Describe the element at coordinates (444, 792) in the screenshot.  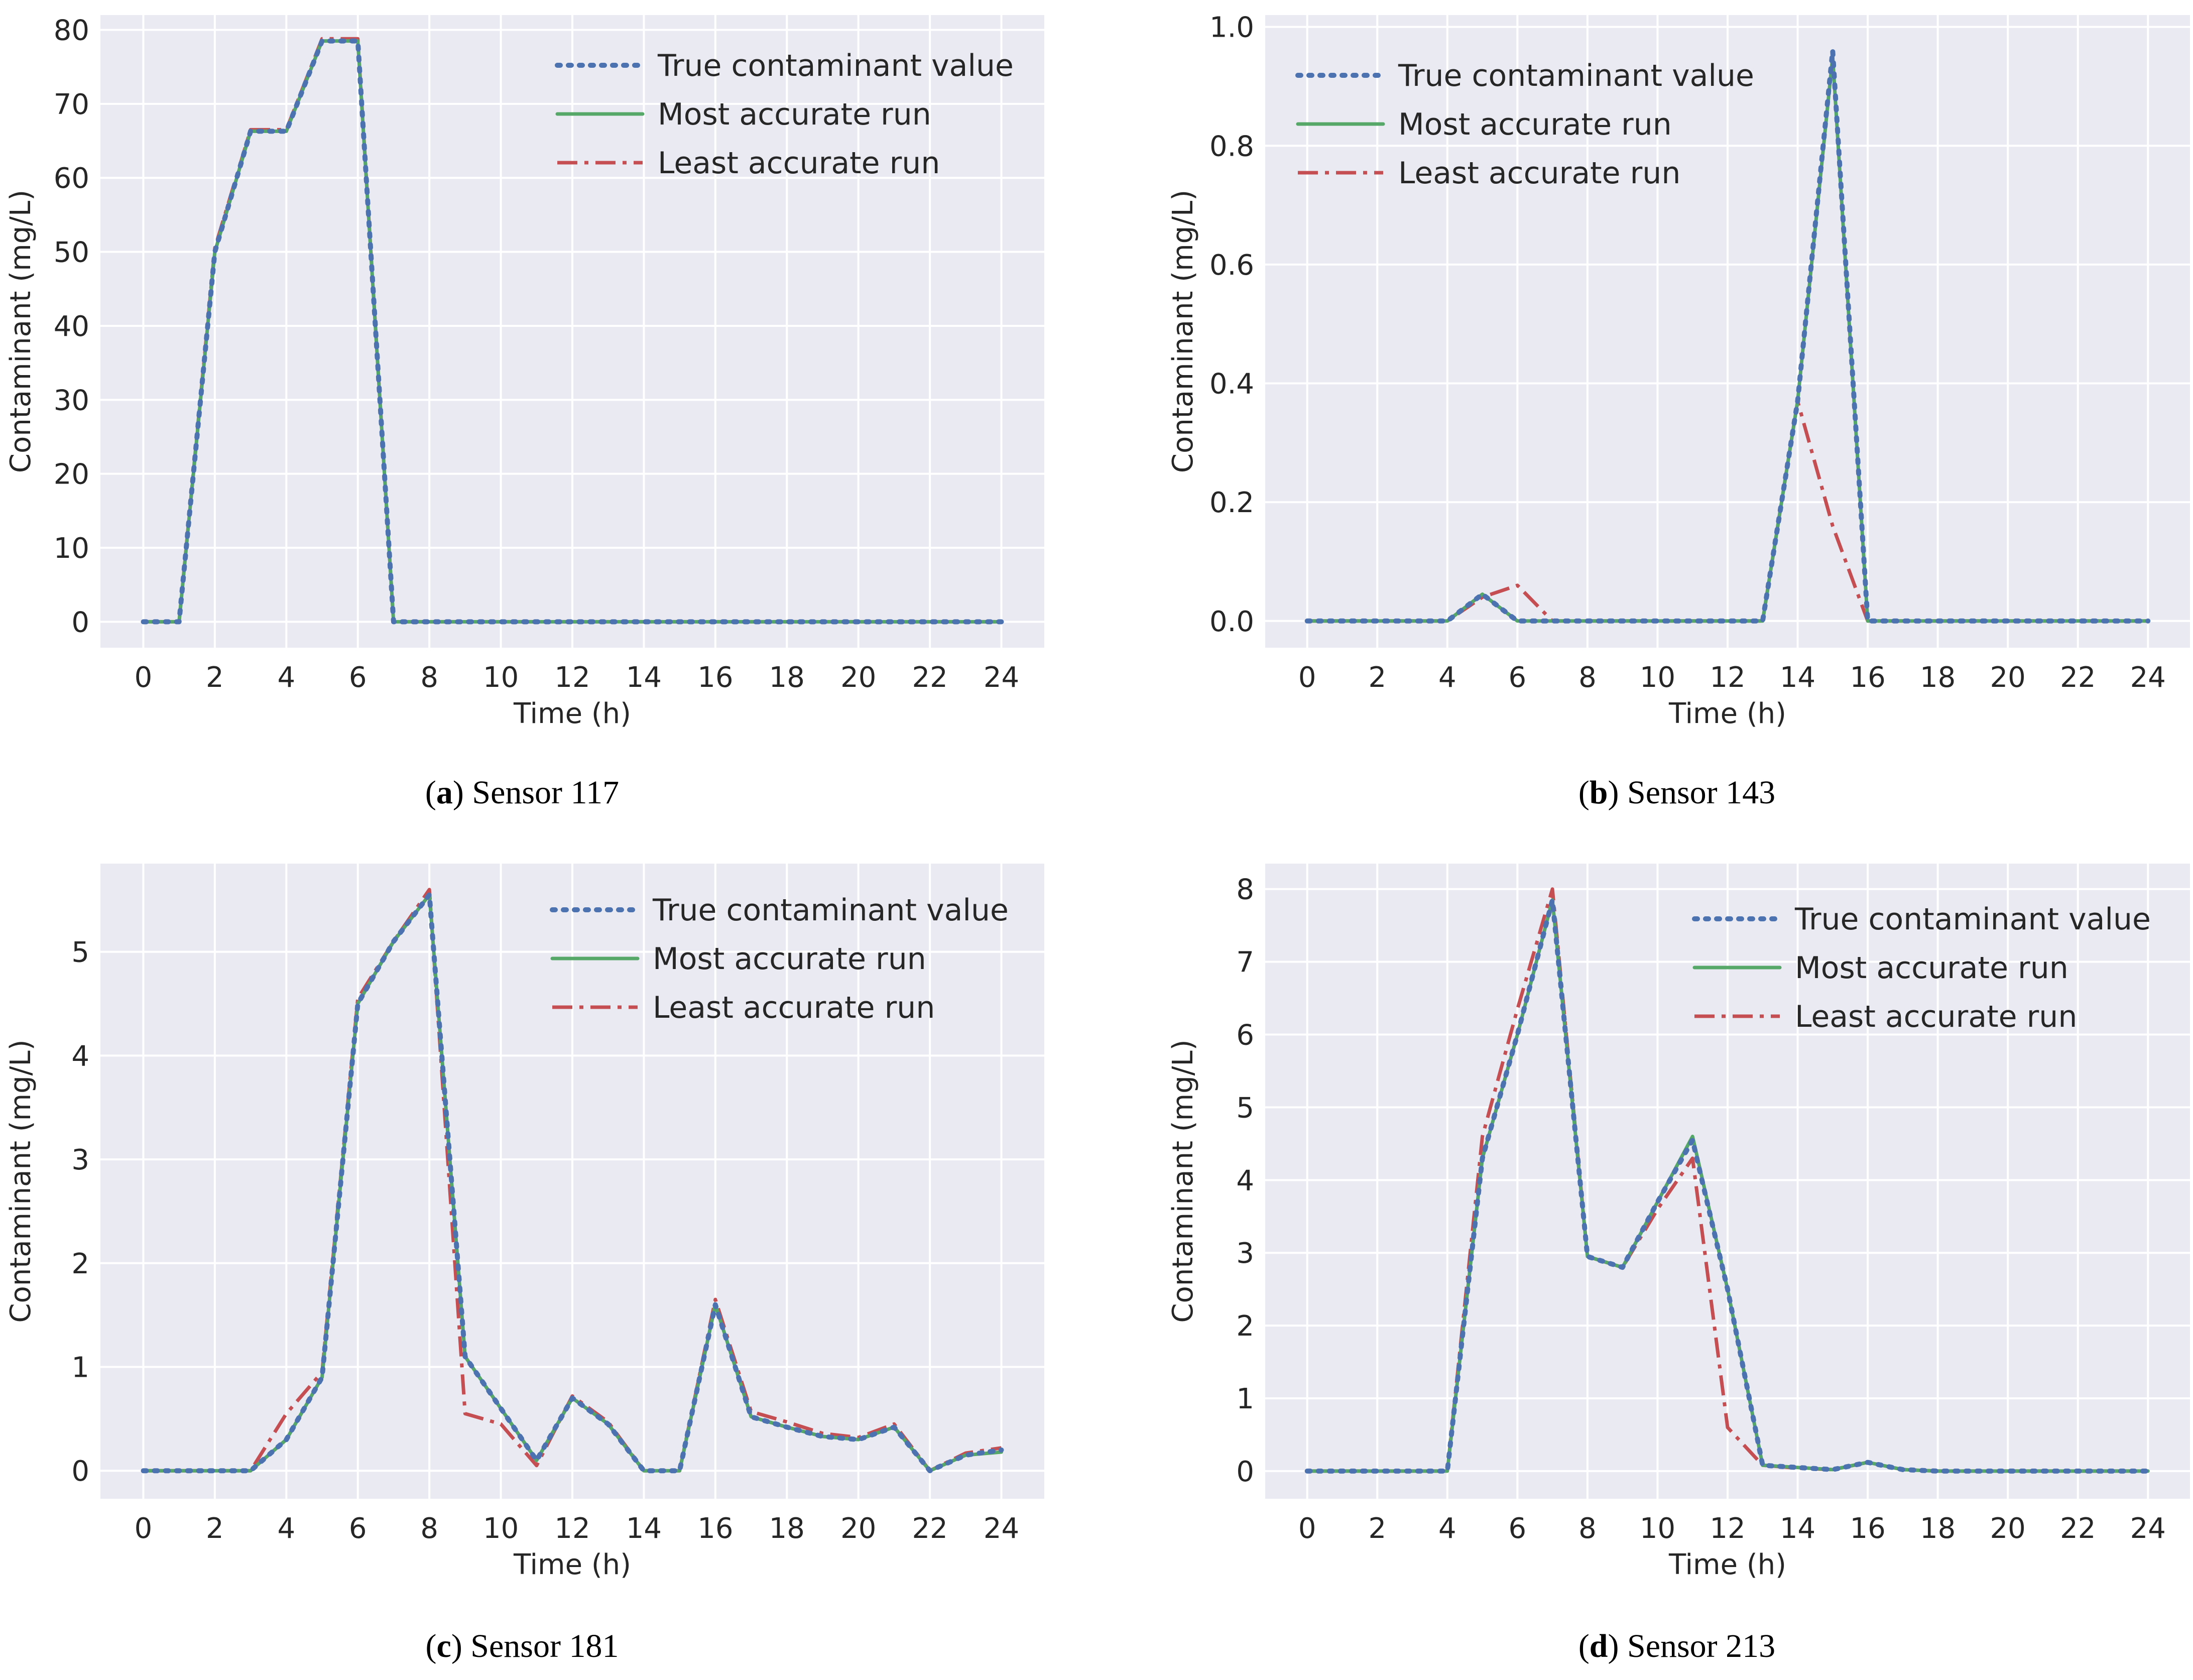
I see `caption-letter: a` at that location.